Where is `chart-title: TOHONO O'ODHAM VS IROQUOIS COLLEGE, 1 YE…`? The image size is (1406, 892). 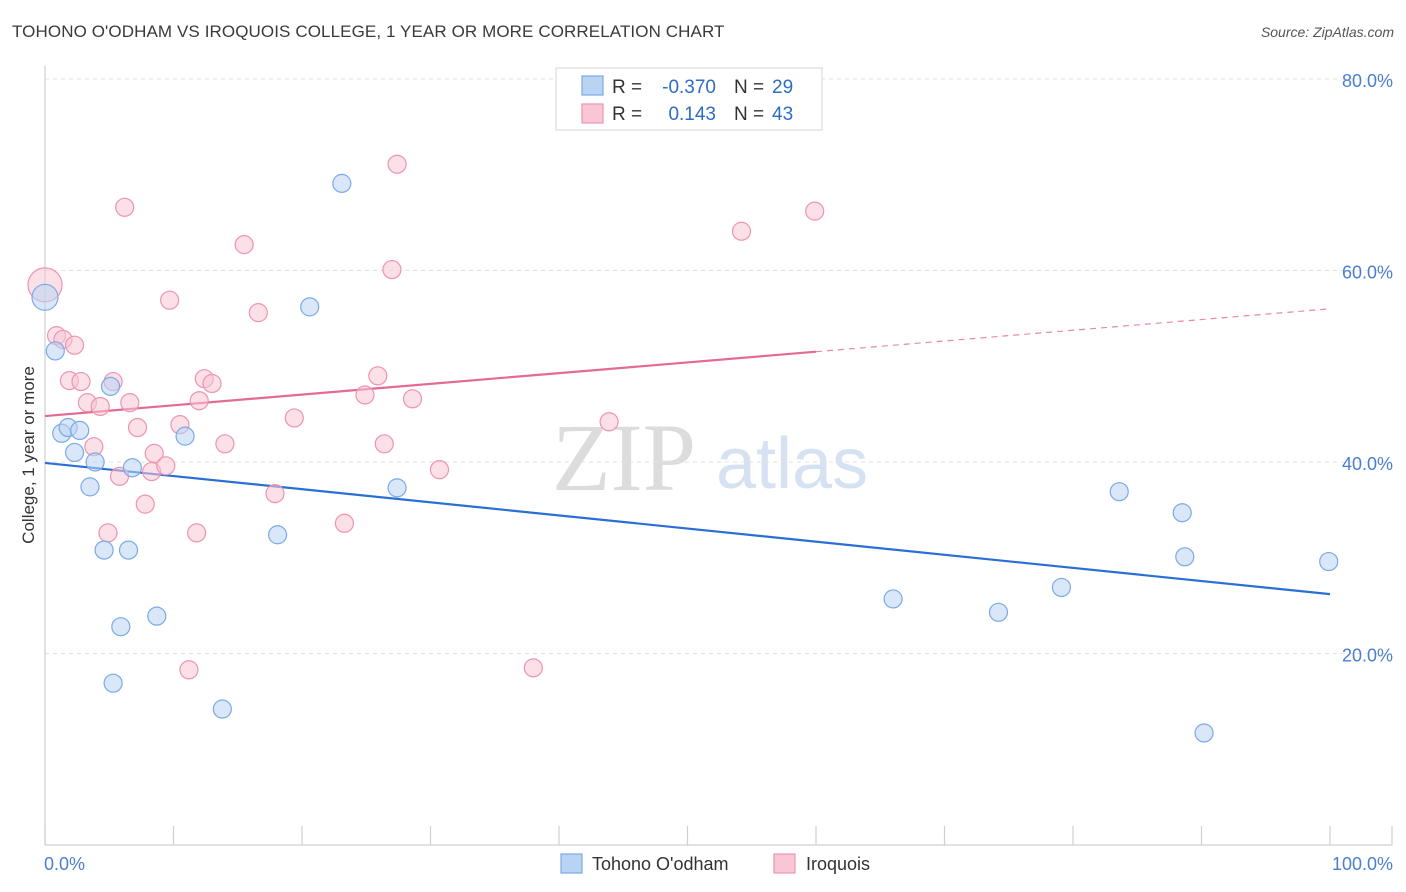
chart-title: TOHONO O'ODHAM VS IROQUOIS COLLEGE, 1 YE… is located at coordinates (368, 31).